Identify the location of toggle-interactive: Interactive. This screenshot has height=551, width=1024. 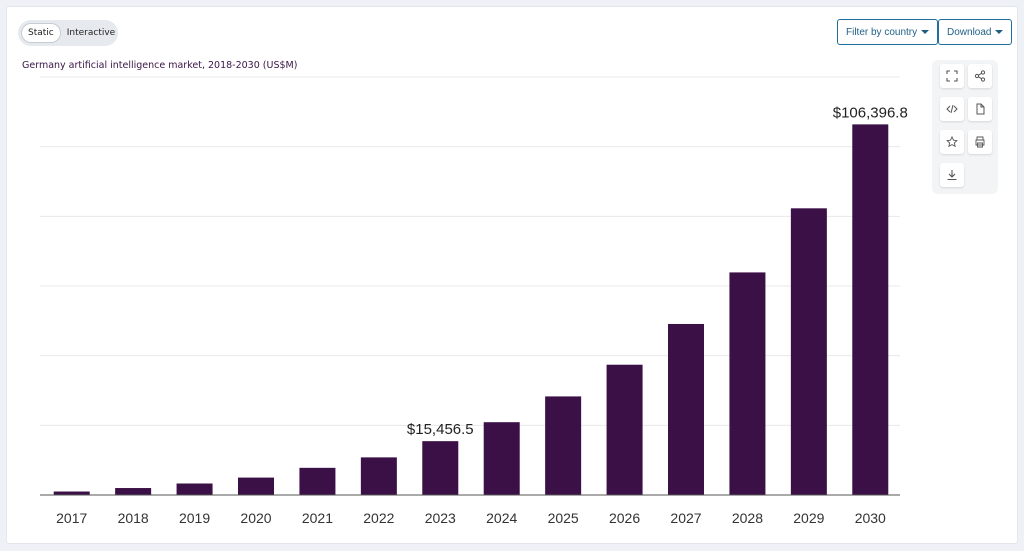
(91, 33).